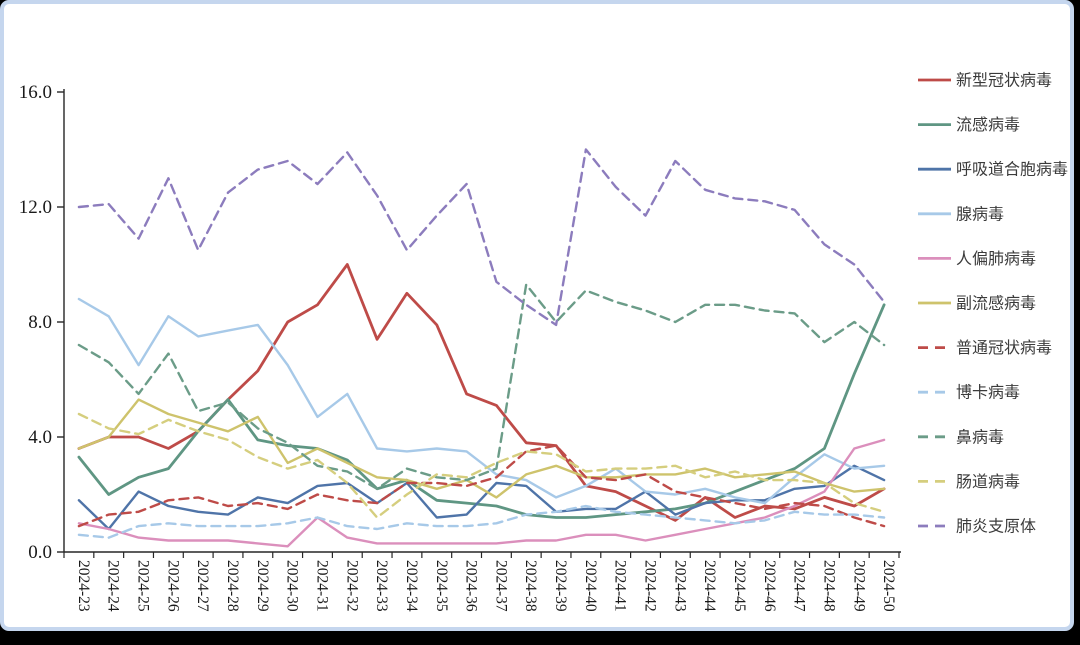  Describe the element at coordinates (500, 586) in the screenshot. I see `x-axis-label: 2024-37` at that location.